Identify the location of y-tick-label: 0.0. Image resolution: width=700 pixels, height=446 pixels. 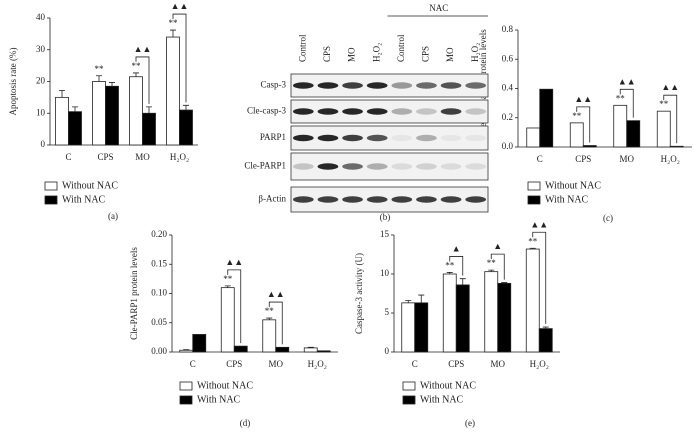
(508, 146).